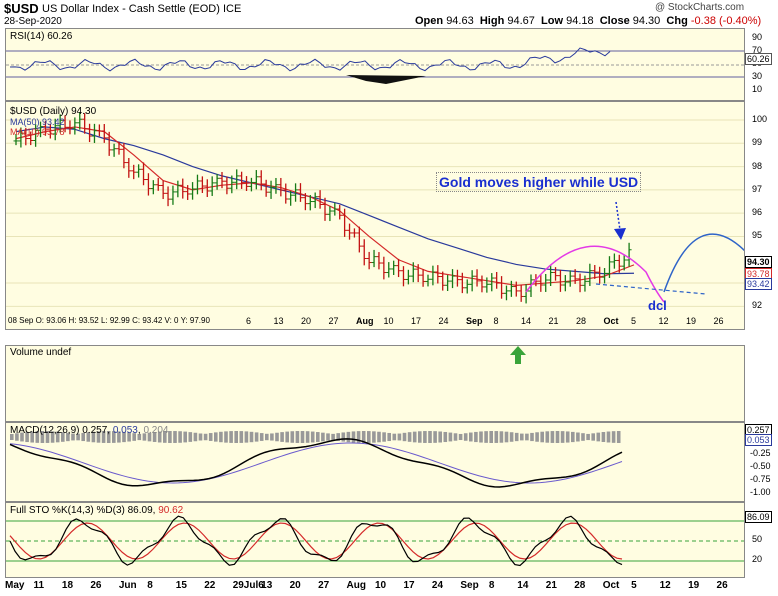 Image resolution: width=778 pixels, height=596 pixels. I want to click on sto-badge: 86.09, so click(758, 517).